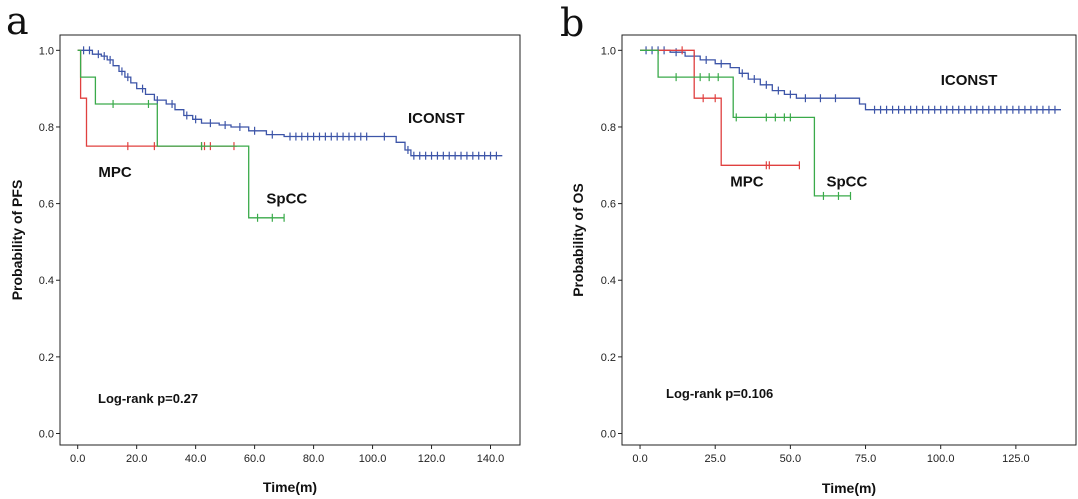 This screenshot has height=499, width=1078. What do you see at coordinates (17, 240) in the screenshot?
I see `y-axis-title: Probability of PFS` at bounding box center [17, 240].